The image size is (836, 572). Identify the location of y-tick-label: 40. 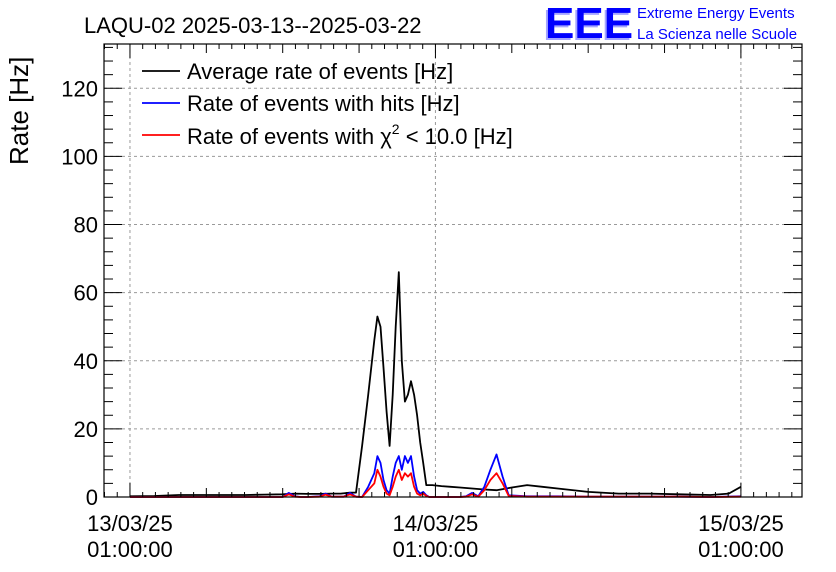
(86, 361).